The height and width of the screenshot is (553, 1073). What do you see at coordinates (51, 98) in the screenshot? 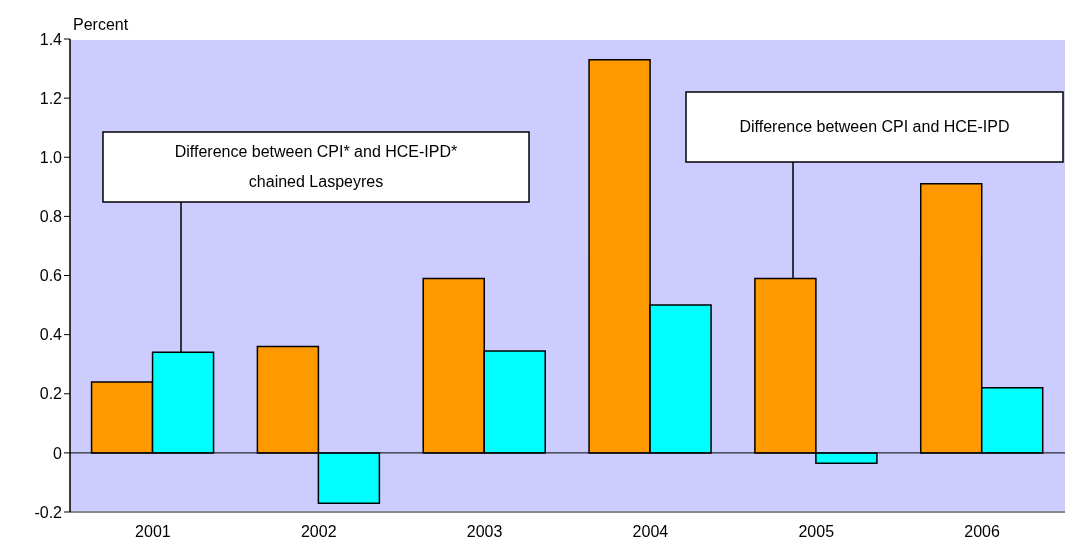
I see `y-tick-label: 1.2` at bounding box center [51, 98].